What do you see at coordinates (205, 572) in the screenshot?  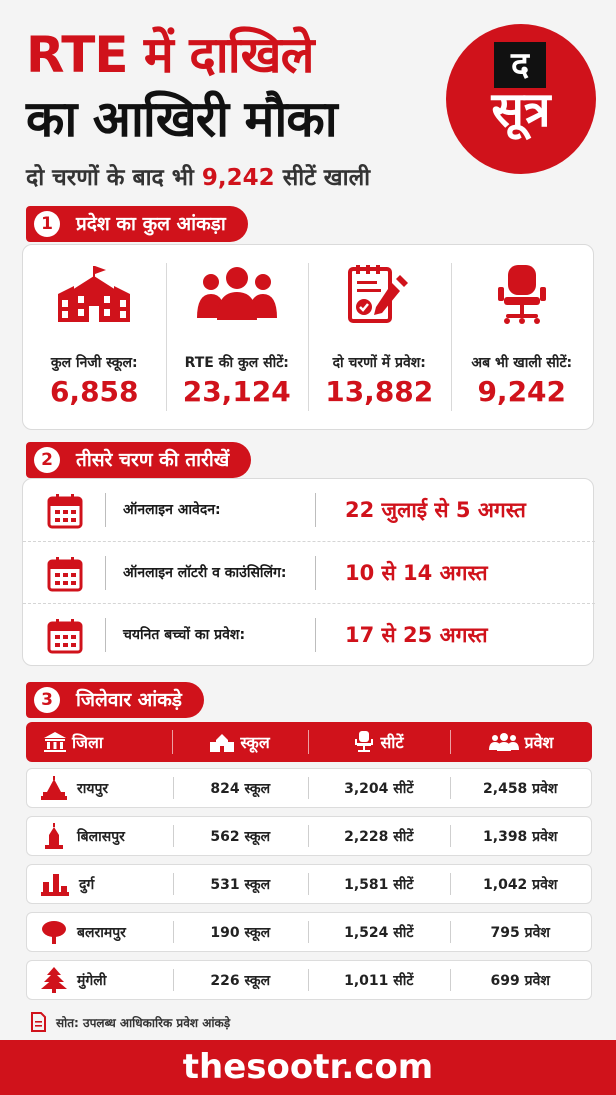 I see `date-label: ऑनलाइन लॉटरी व काउंसिलिंग:` at bounding box center [205, 572].